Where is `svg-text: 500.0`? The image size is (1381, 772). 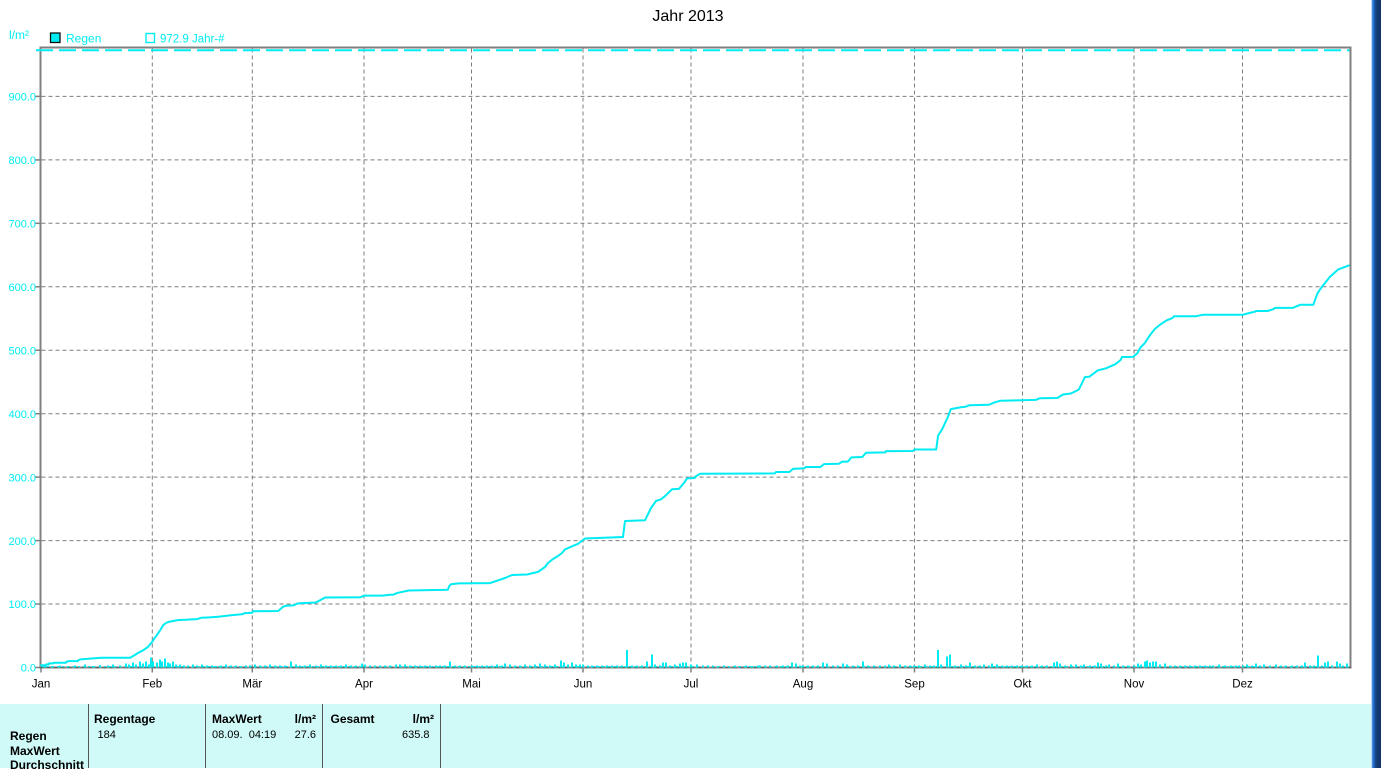 svg-text: 500.0 is located at coordinates (22, 351).